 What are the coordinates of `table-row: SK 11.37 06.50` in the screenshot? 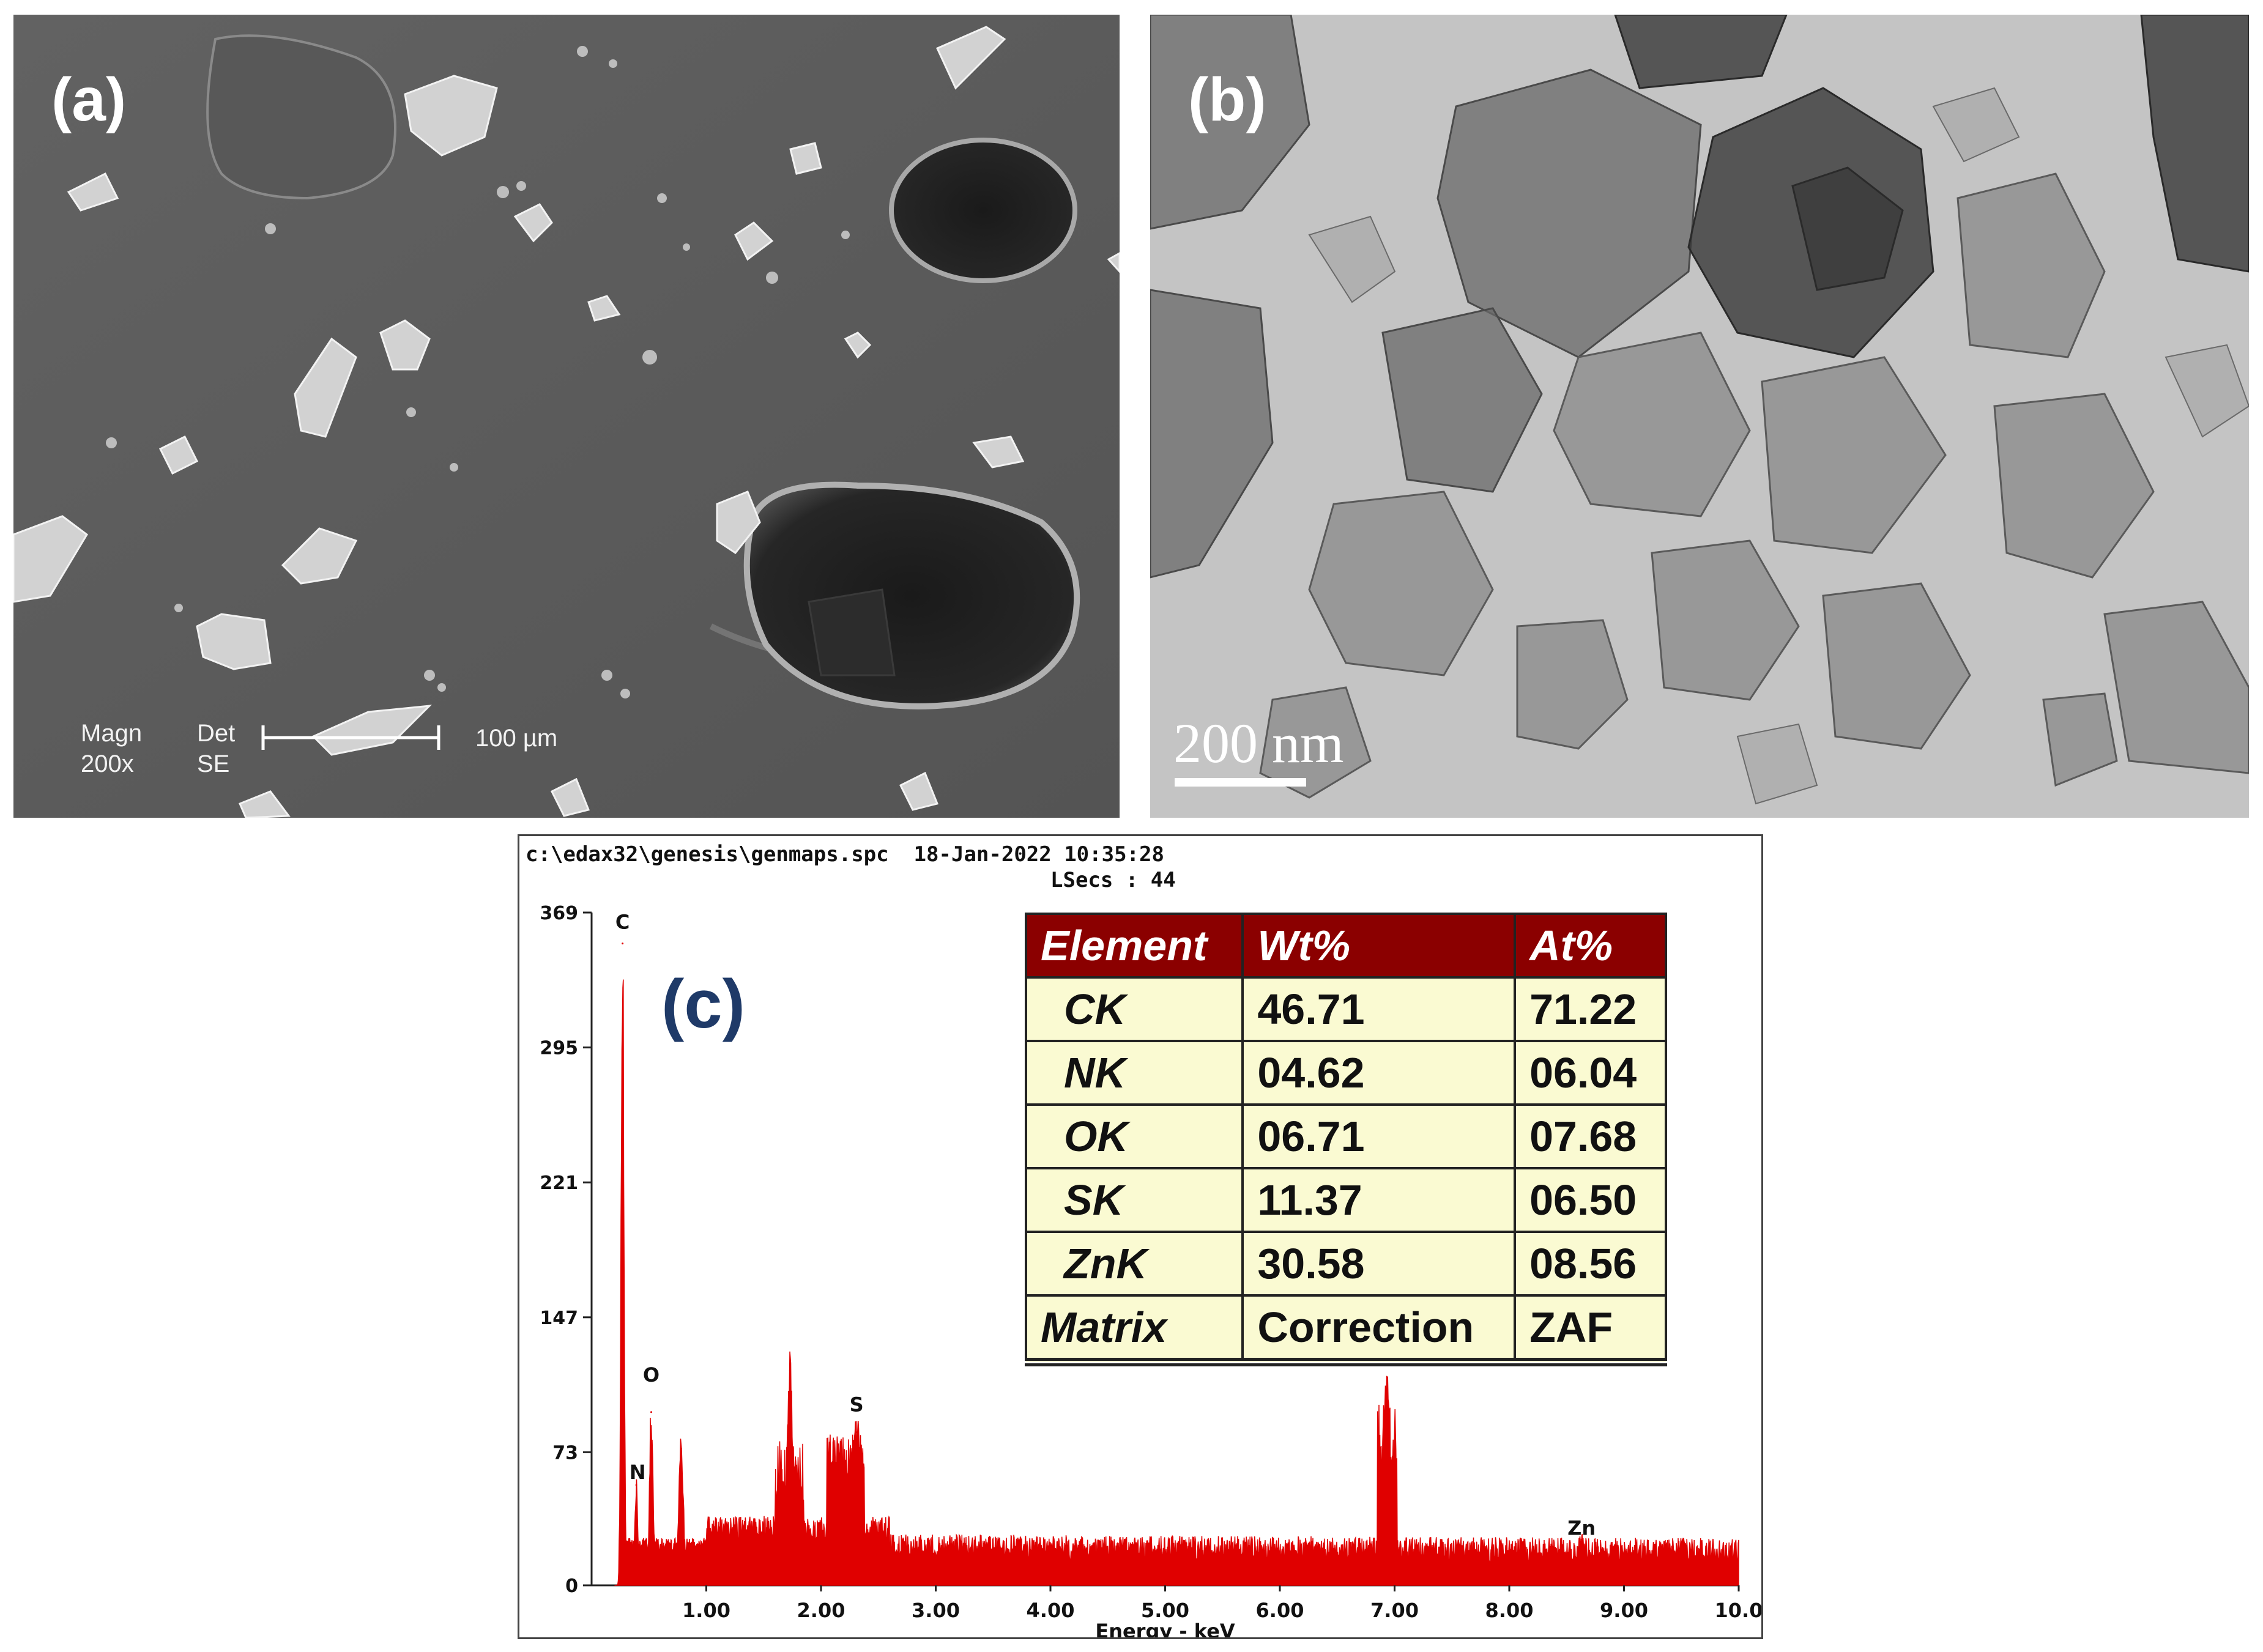 It's located at (1345, 1200).